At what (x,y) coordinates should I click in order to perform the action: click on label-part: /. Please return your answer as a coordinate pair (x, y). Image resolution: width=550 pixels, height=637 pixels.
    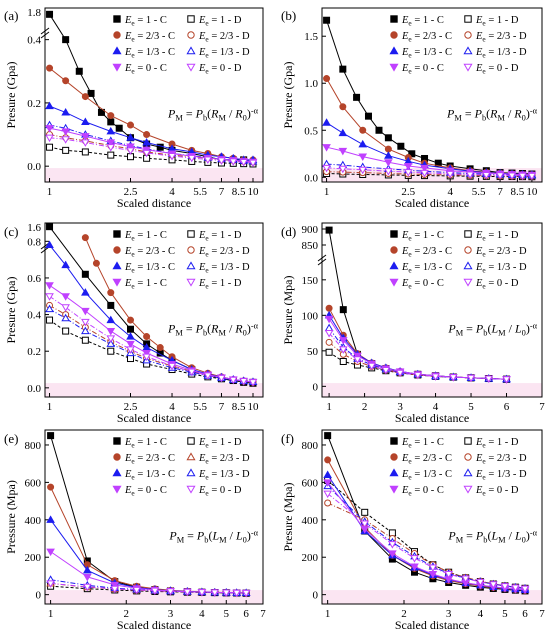
    Looking at the image, I should click on (429, 251).